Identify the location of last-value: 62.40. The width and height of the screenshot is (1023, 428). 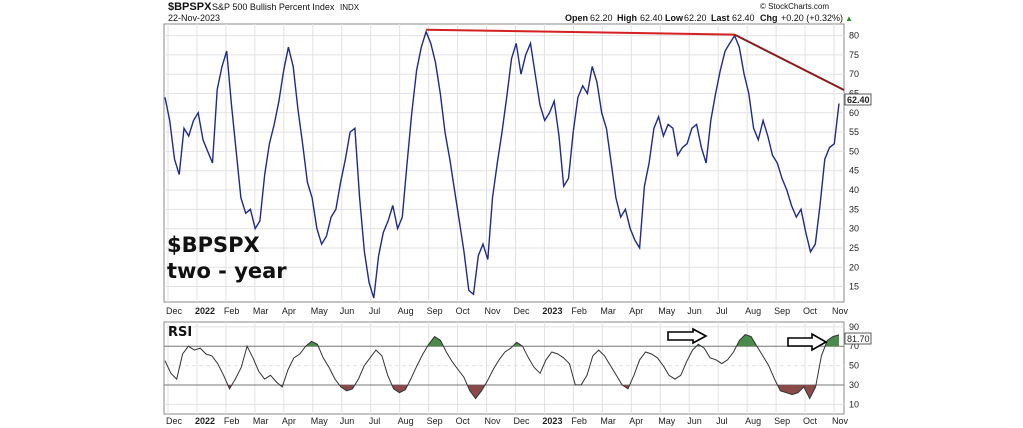
(743, 18).